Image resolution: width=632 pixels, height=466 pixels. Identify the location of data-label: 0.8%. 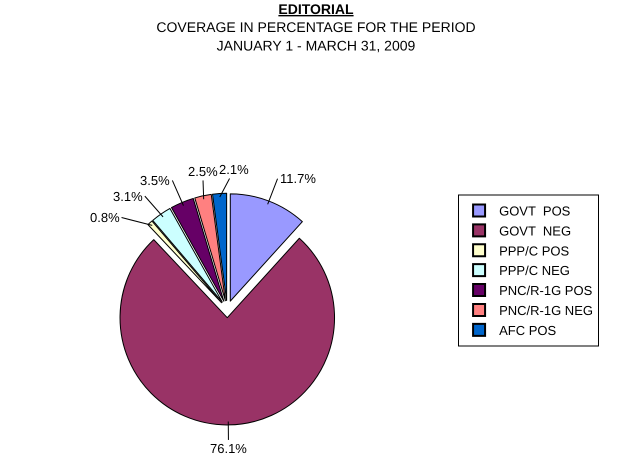
(105, 217).